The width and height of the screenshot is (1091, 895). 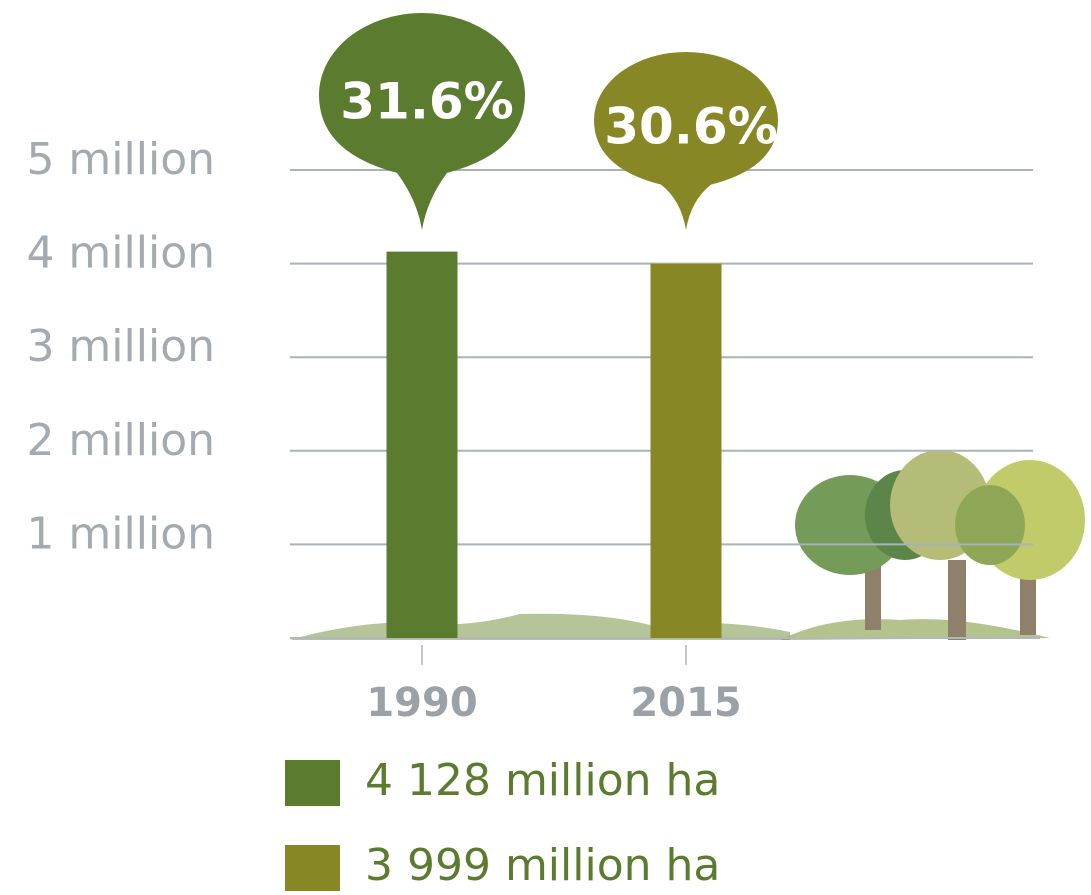 I want to click on callout-label: 31.6%, so click(x=426, y=102).